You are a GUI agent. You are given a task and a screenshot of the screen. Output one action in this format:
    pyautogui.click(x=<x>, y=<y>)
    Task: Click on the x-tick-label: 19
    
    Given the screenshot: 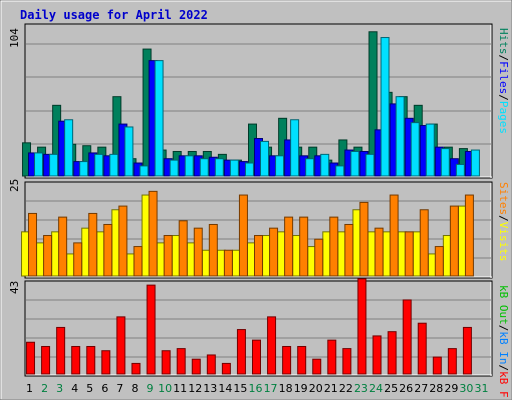 What is the action you would take?
    pyautogui.click(x=301, y=388)
    